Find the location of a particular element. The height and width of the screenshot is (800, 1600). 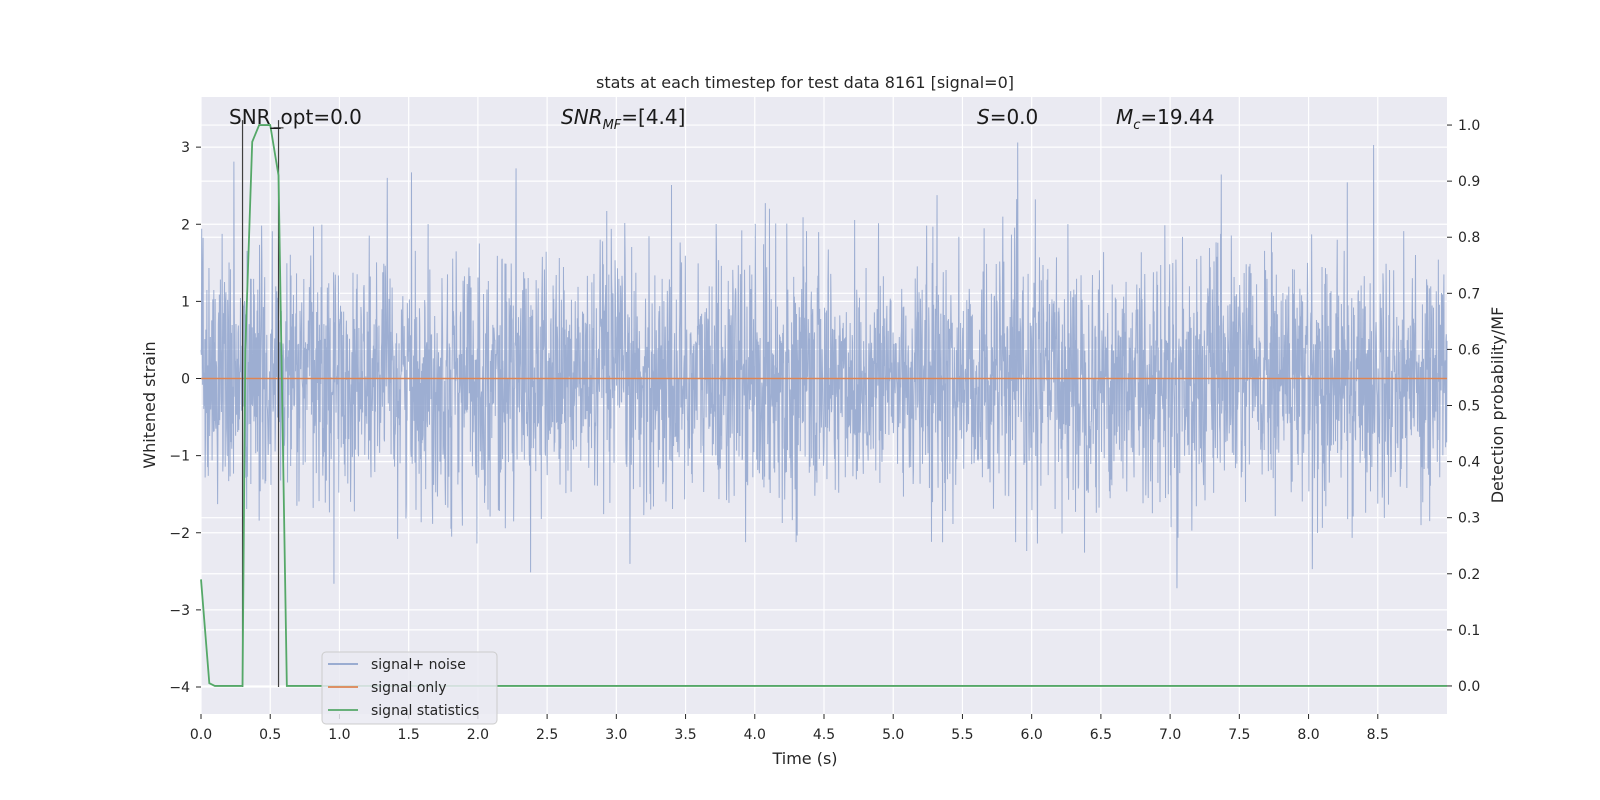

y-axis-right-label: Detection probability/MF is located at coordinates (1497, 405).